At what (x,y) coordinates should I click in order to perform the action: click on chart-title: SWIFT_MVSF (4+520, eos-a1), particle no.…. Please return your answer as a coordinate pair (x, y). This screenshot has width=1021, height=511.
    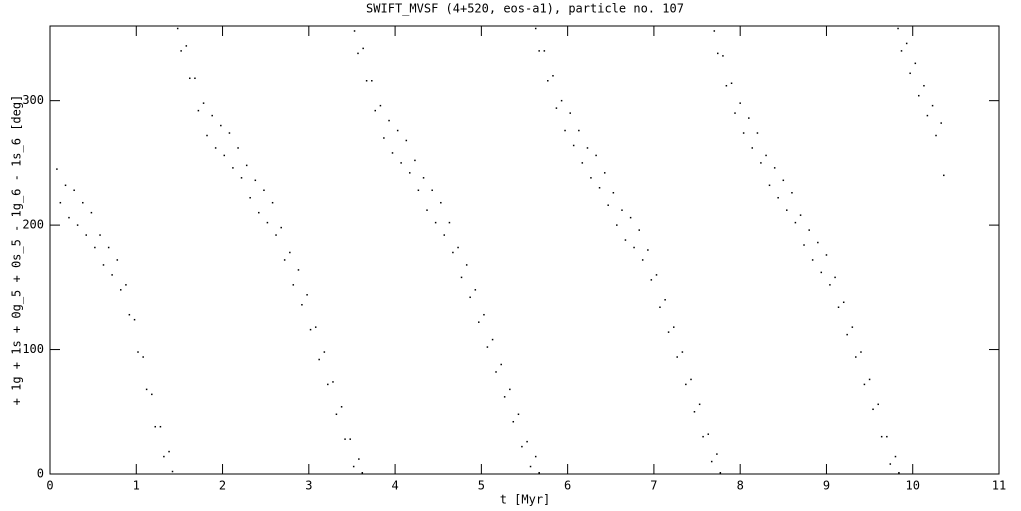
    Looking at the image, I should click on (525, 9).